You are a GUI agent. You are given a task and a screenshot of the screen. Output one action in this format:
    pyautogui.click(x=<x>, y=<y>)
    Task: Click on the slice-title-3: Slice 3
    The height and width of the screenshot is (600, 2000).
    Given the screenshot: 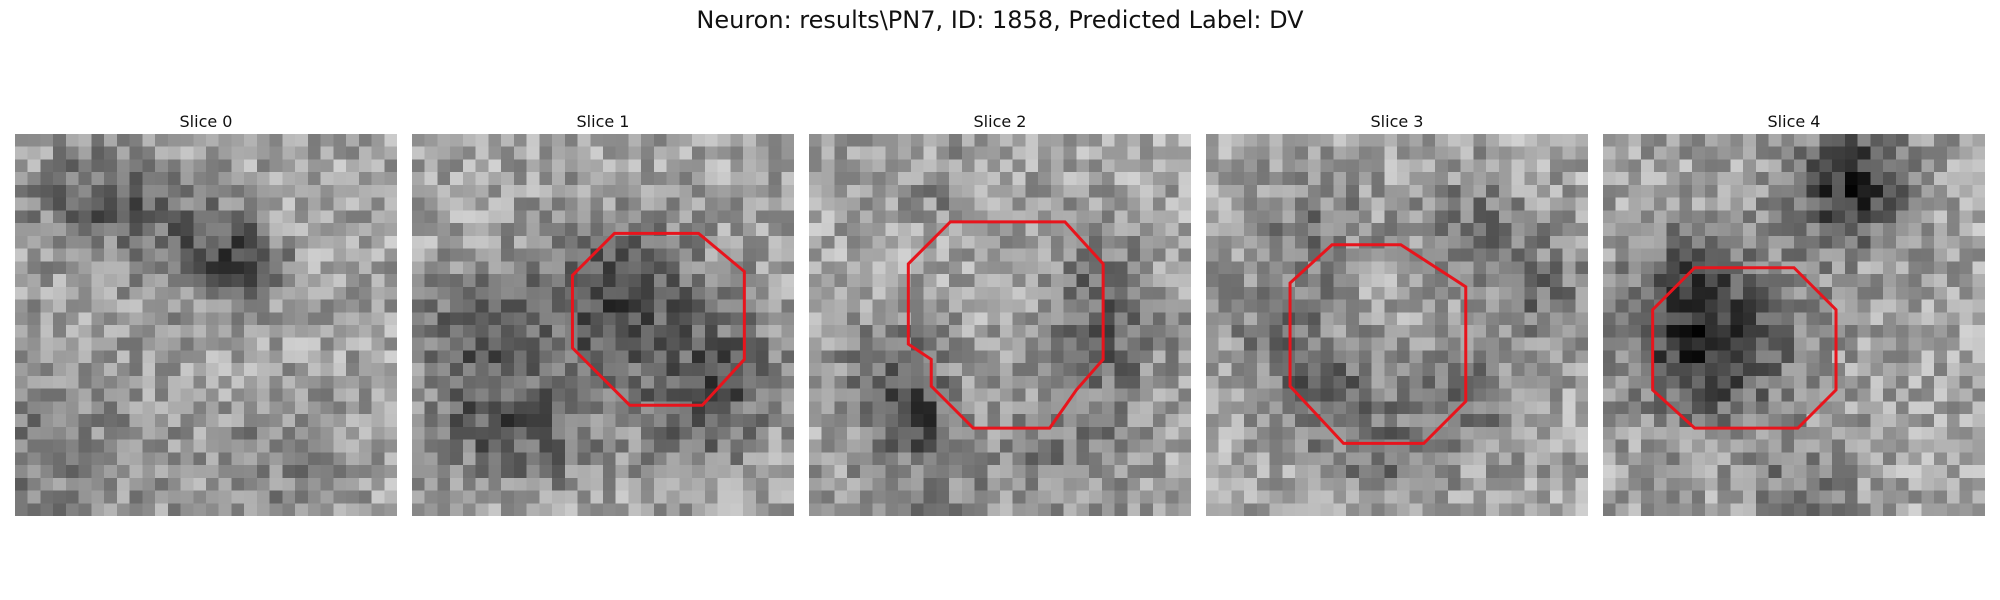 What is the action you would take?
    pyautogui.click(x=1397, y=121)
    